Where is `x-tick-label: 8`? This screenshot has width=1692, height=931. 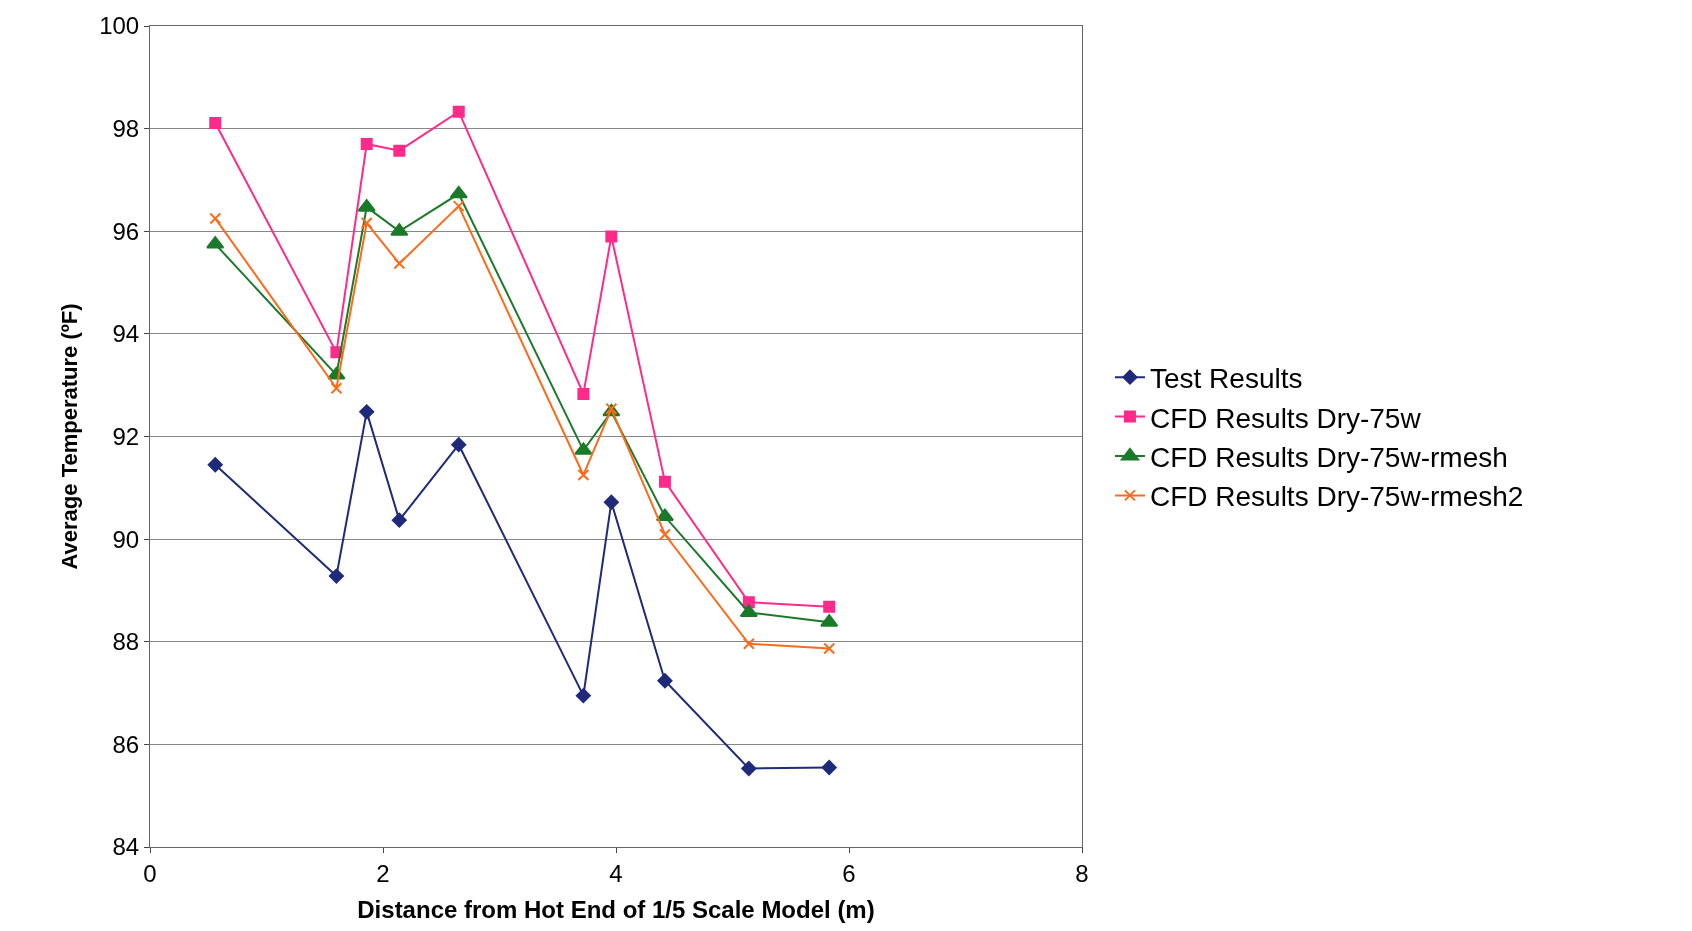
x-tick-label: 8 is located at coordinates (1082, 873).